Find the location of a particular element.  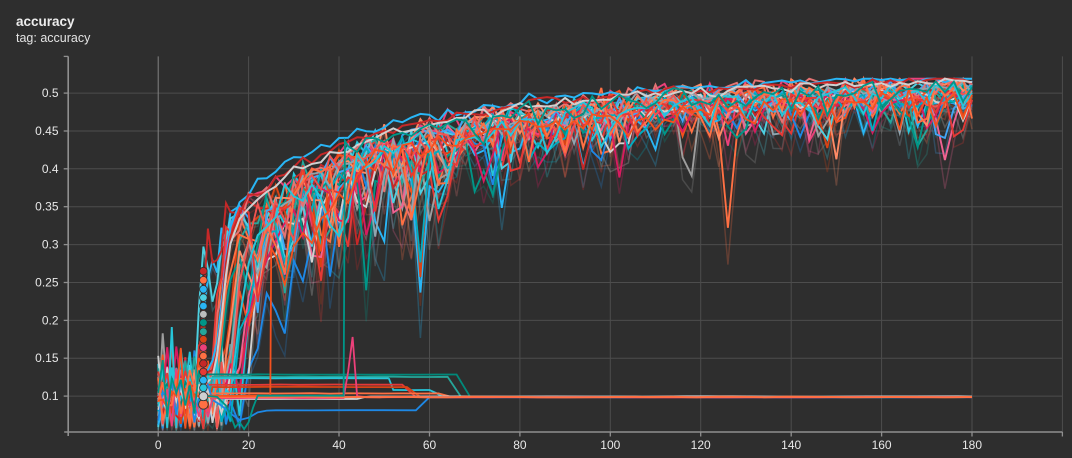

svg-text: 0.3 is located at coordinates (50, 245).